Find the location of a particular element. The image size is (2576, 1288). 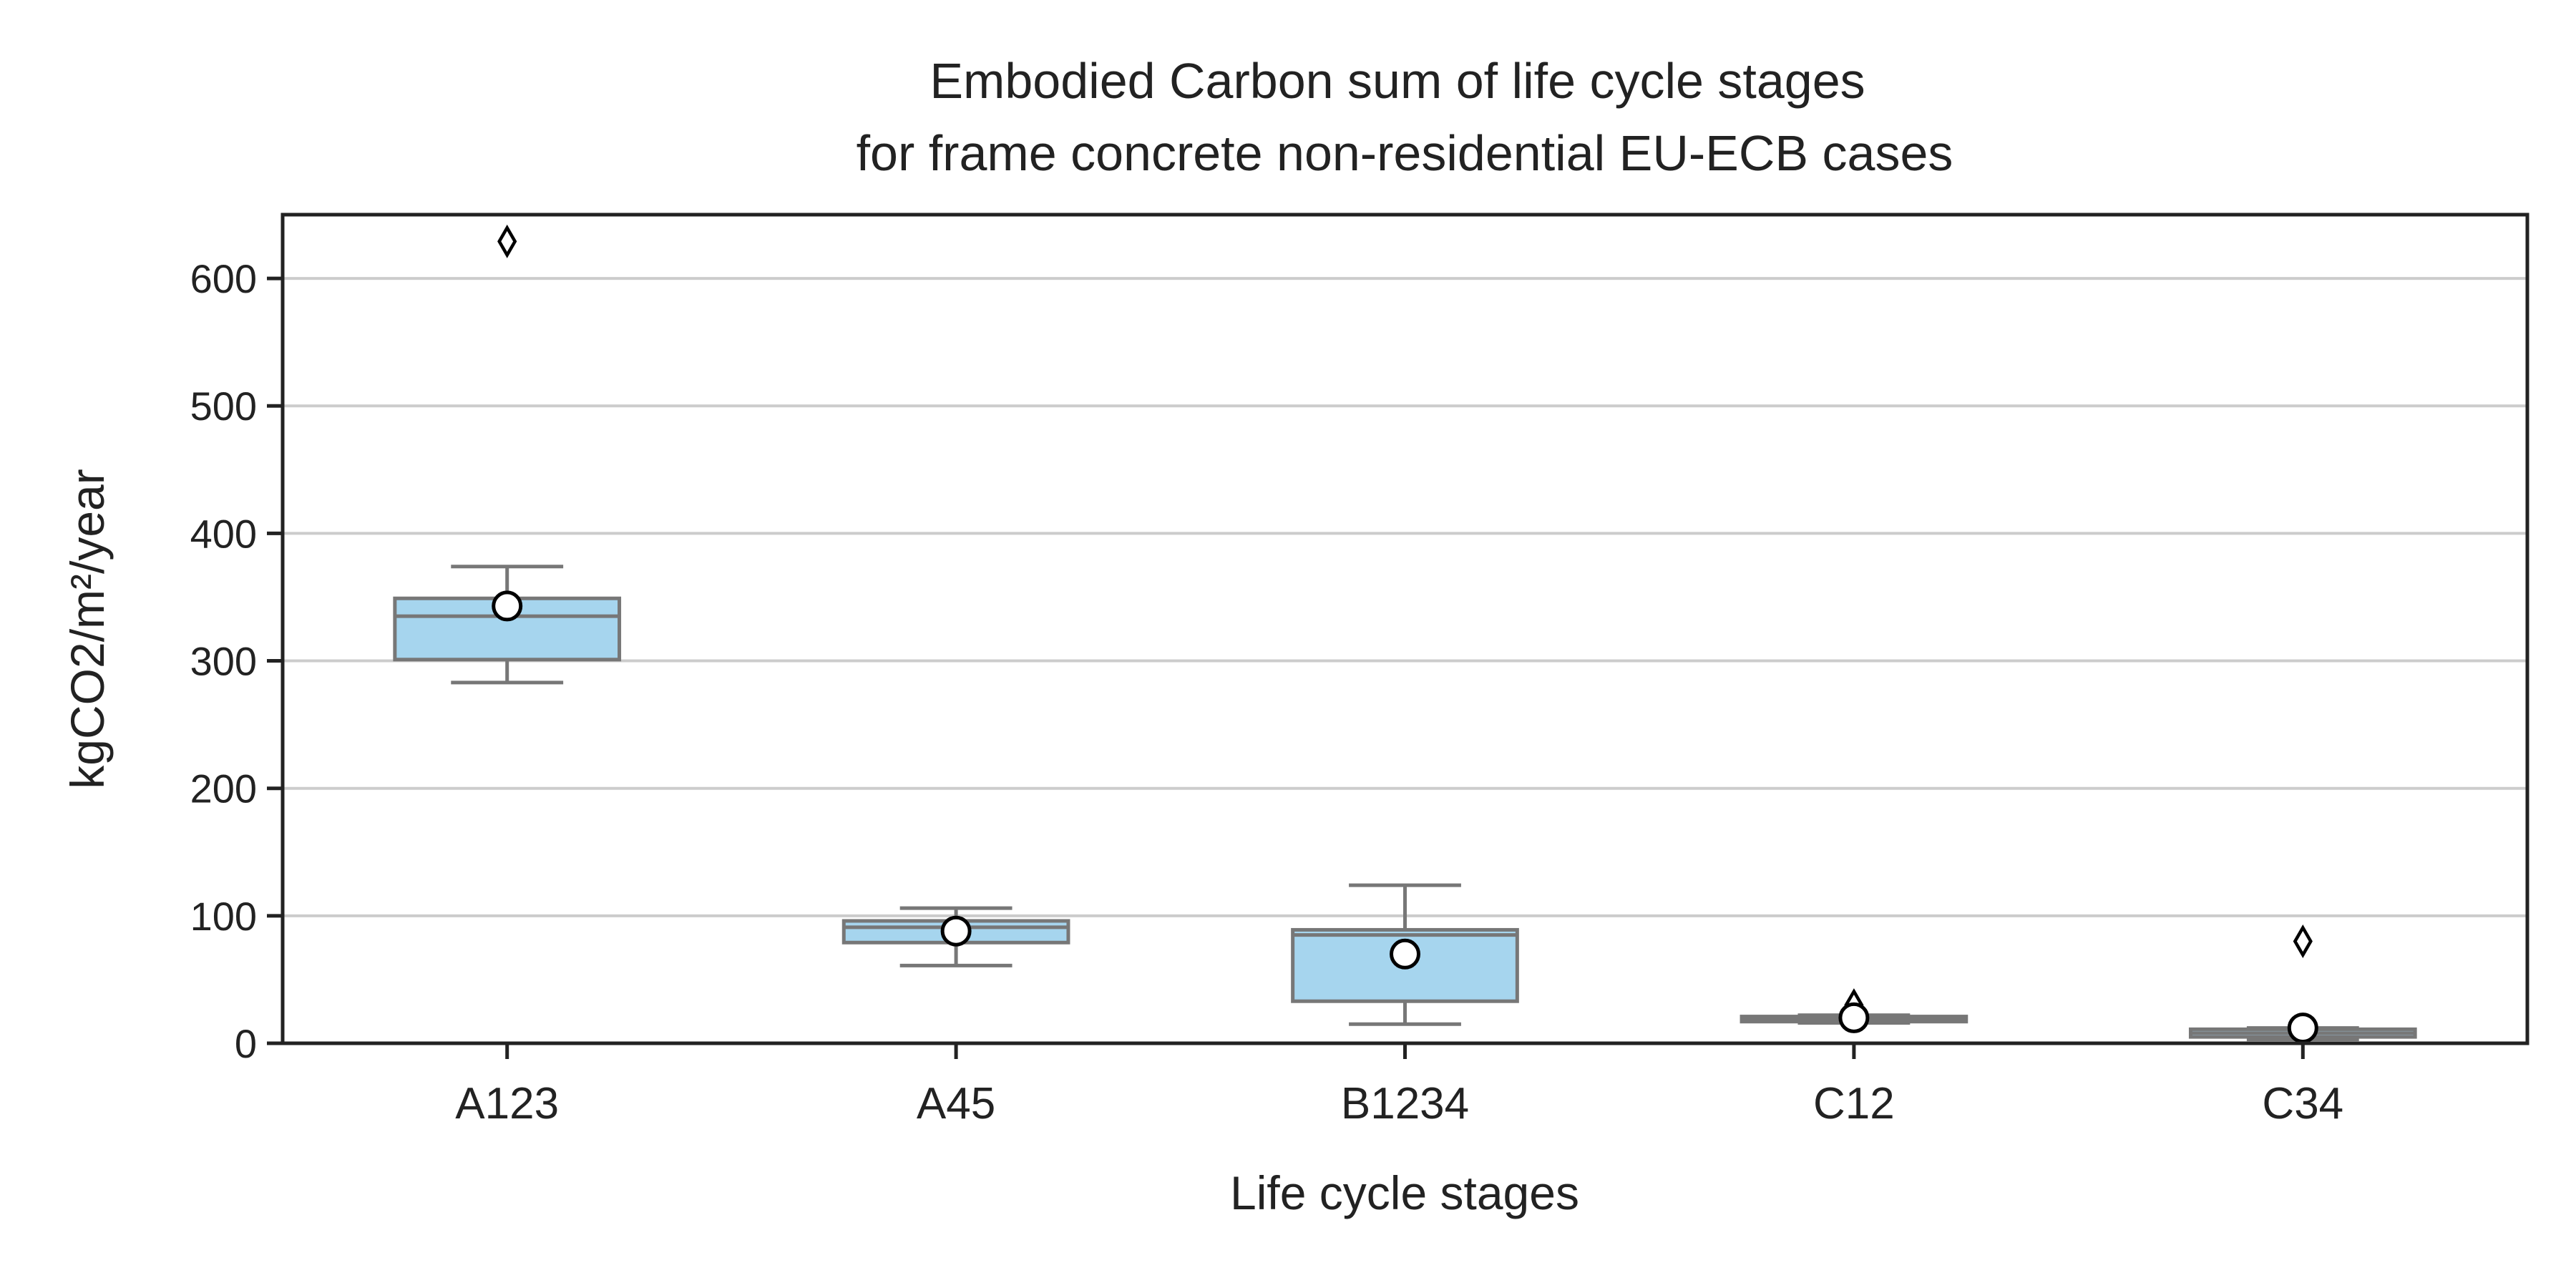

box-B1234 is located at coordinates (1405, 954).